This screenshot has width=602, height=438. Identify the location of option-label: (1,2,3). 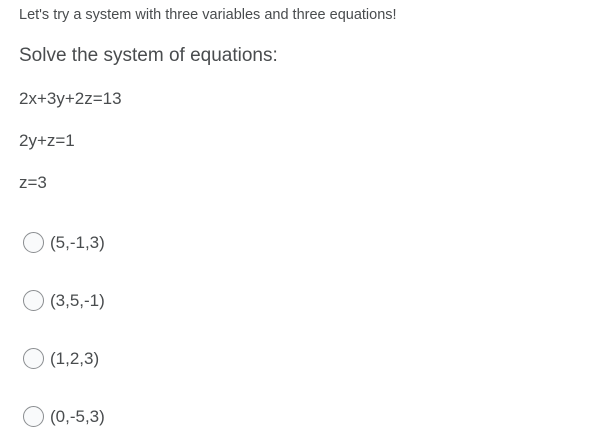
(75, 358).